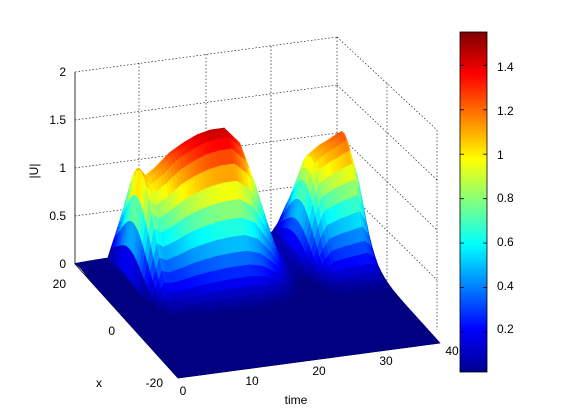 Image resolution: width=561 pixels, height=420 pixels. Describe the element at coordinates (505, 329) in the screenshot. I see `colorbar-tick-0.2: 0.2` at that location.